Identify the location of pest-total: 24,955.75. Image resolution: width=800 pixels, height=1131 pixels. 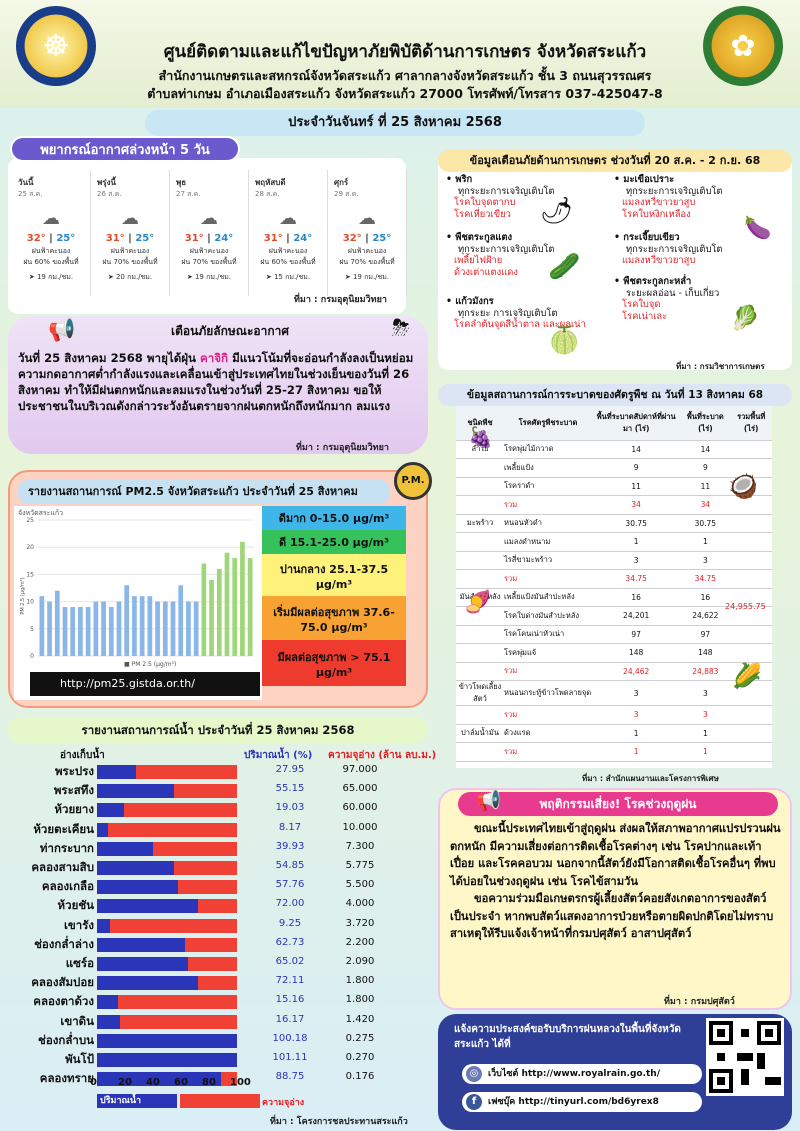
(745, 606).